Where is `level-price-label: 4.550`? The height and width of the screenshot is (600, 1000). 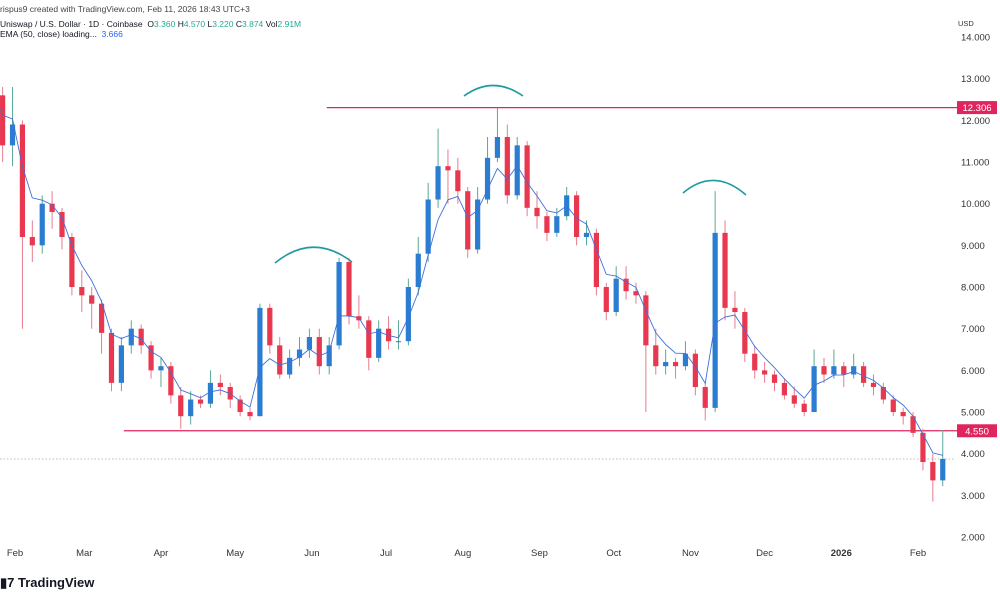 level-price-label: 4.550 is located at coordinates (977, 431).